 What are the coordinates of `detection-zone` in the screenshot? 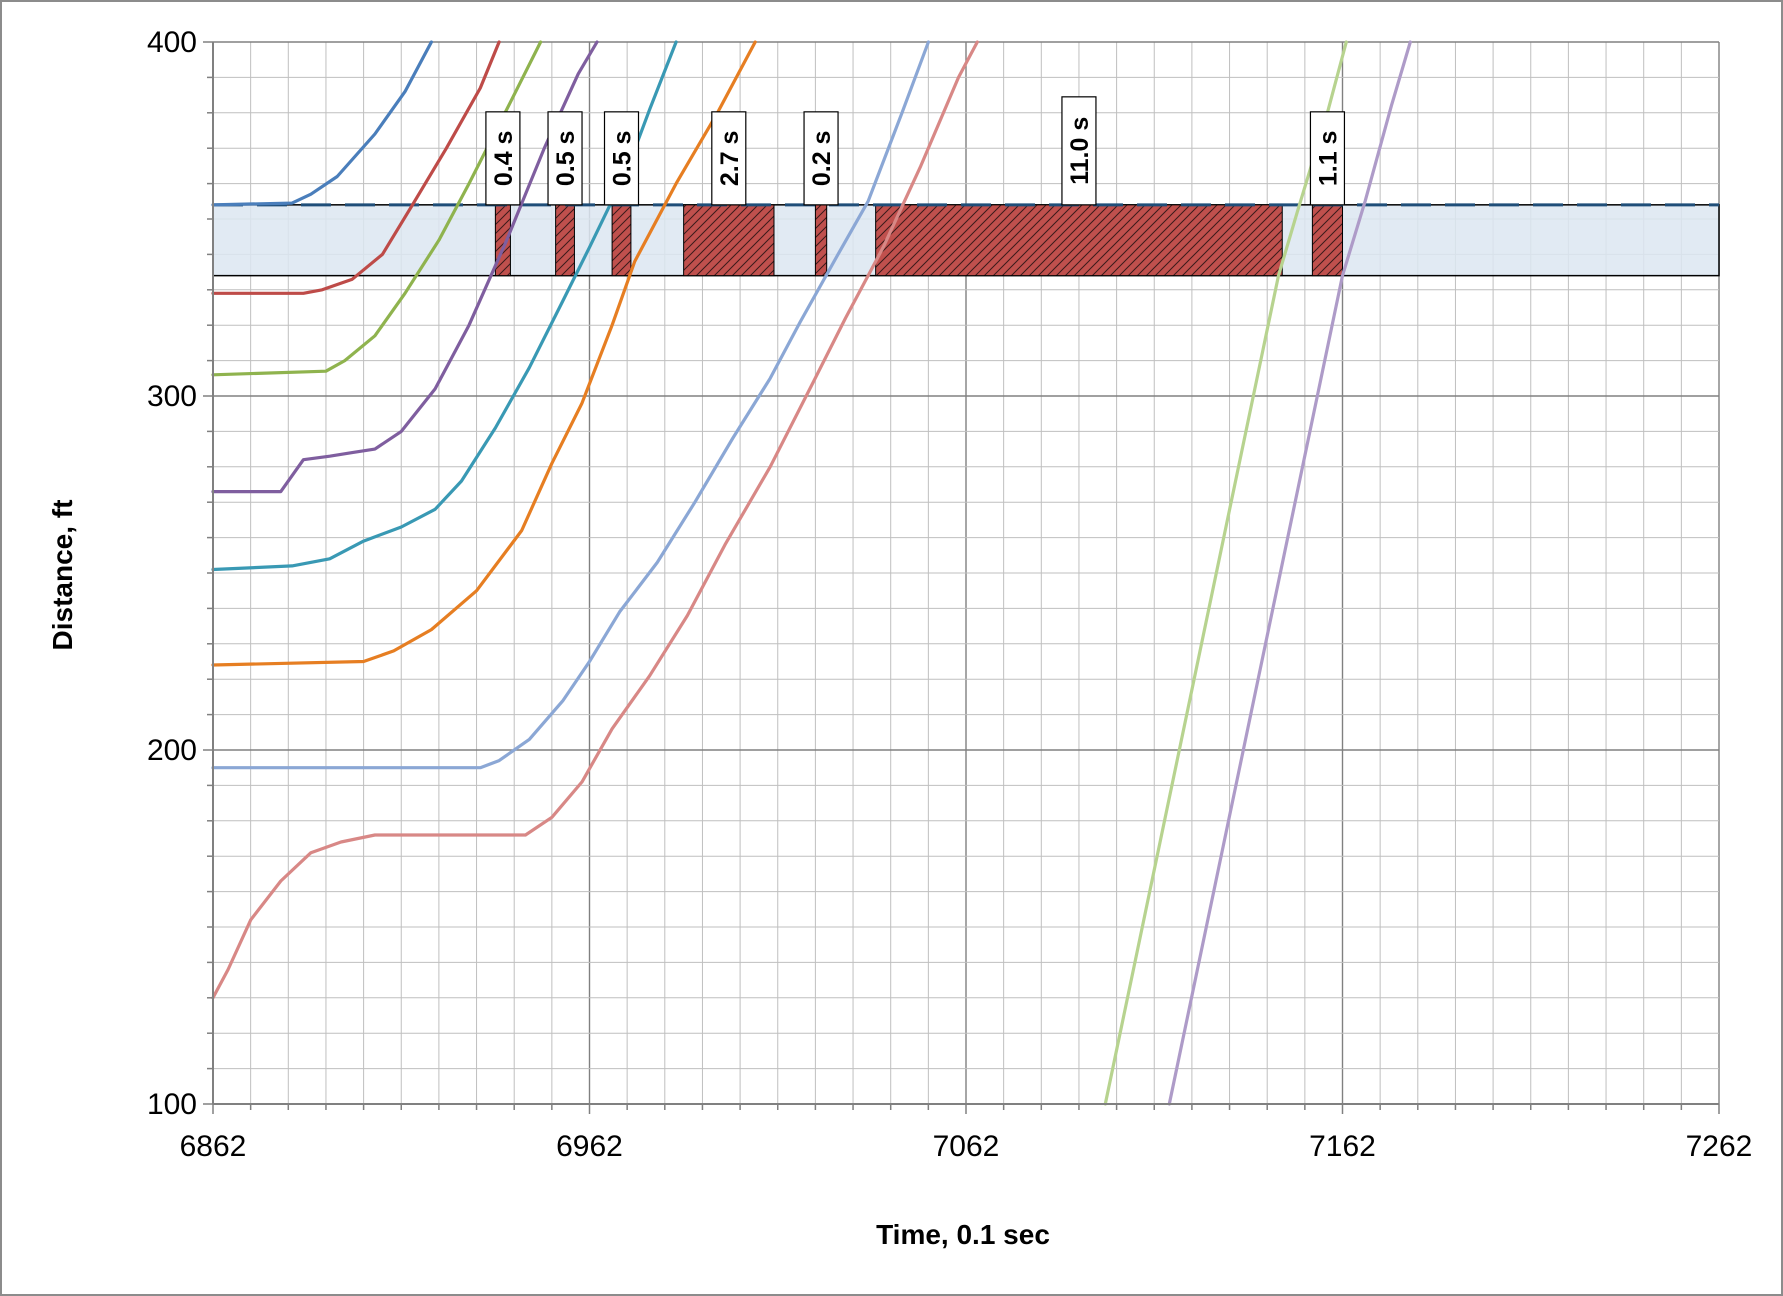 It's located at (966, 240).